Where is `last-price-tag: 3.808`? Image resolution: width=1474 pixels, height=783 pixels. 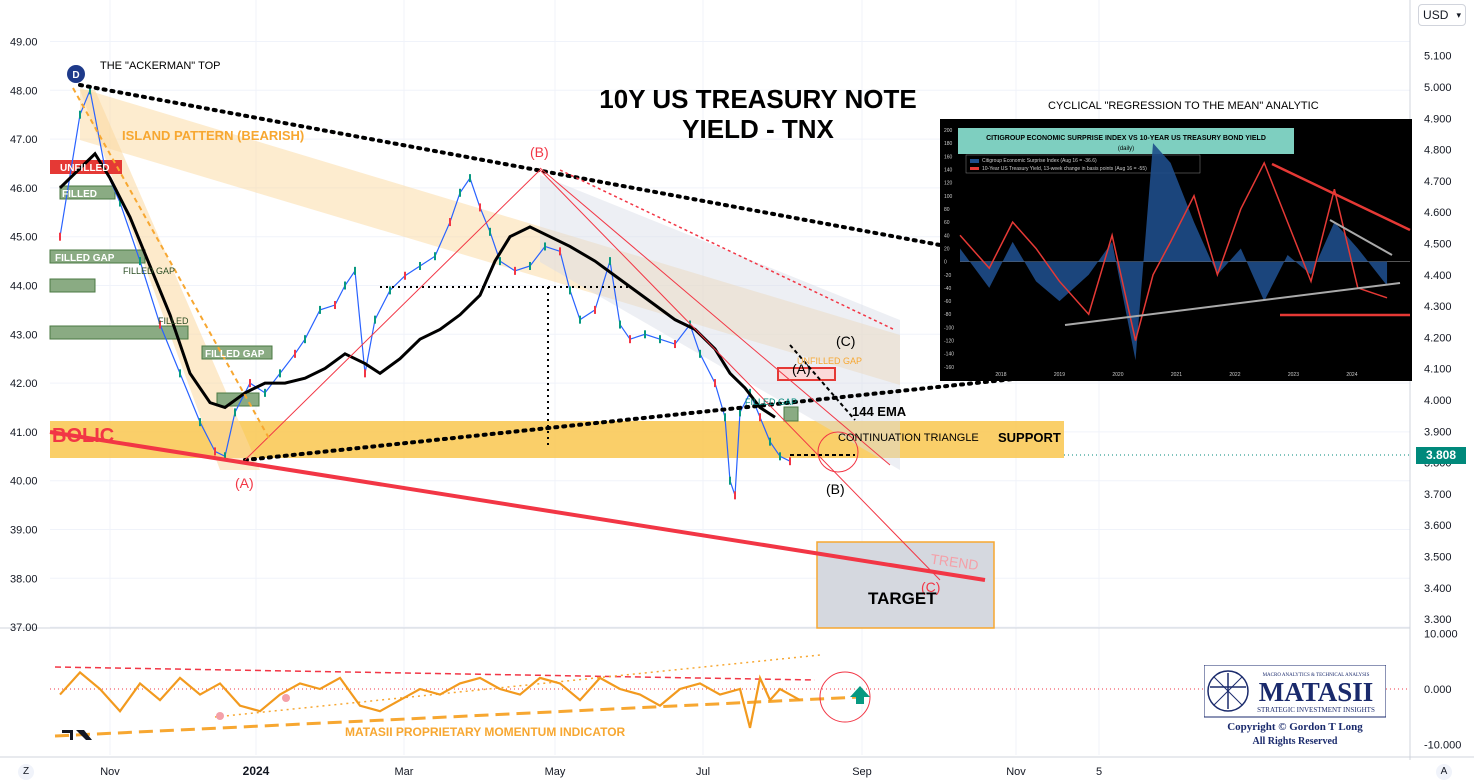
last-price-tag: 3.808 is located at coordinates (1441, 455).